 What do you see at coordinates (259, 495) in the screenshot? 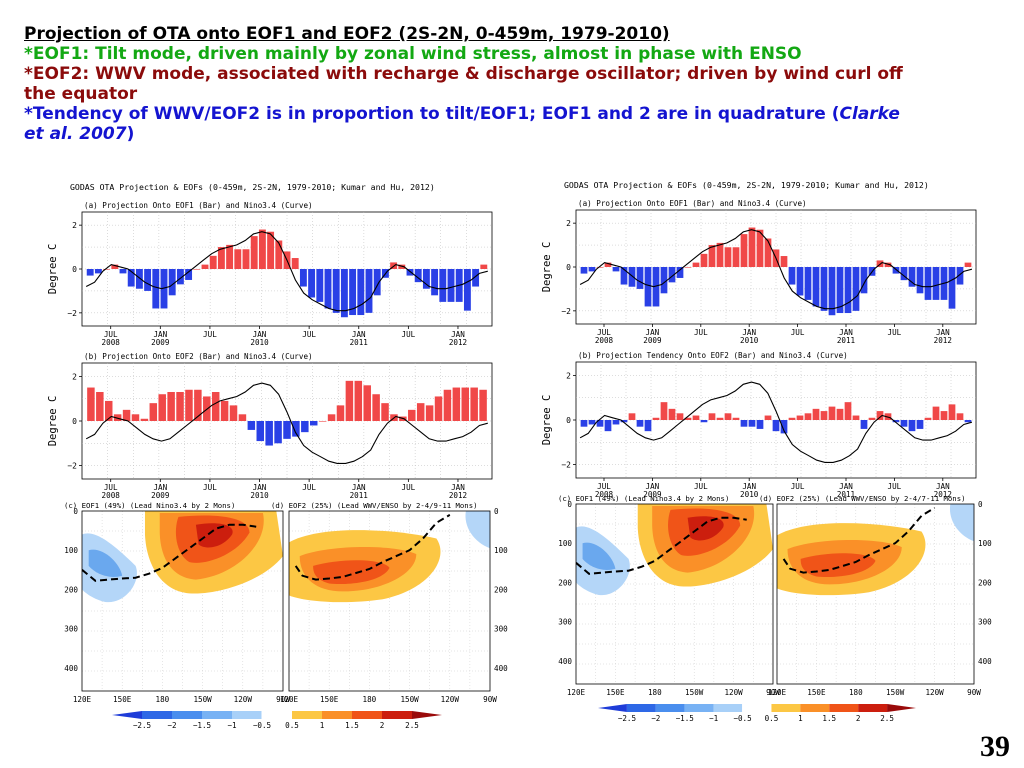
I see `xtick-year: 2010` at bounding box center [259, 495].